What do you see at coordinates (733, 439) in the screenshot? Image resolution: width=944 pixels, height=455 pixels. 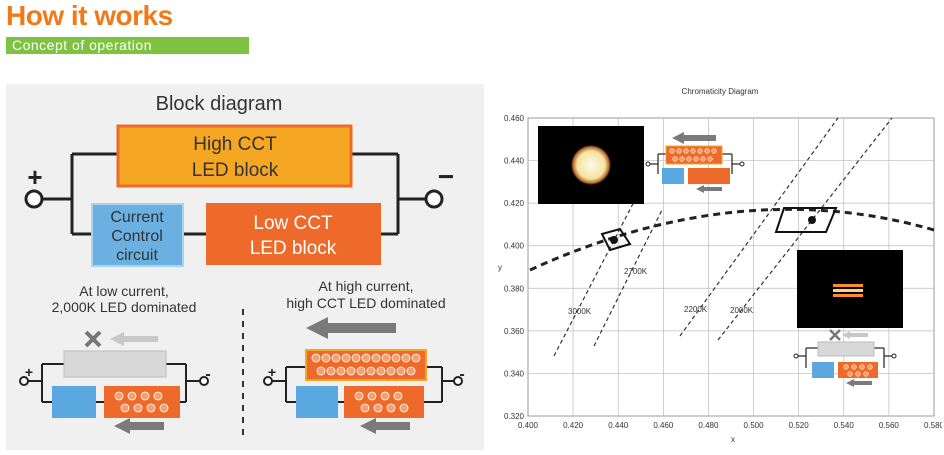 I see `x-axis-label: x` at bounding box center [733, 439].